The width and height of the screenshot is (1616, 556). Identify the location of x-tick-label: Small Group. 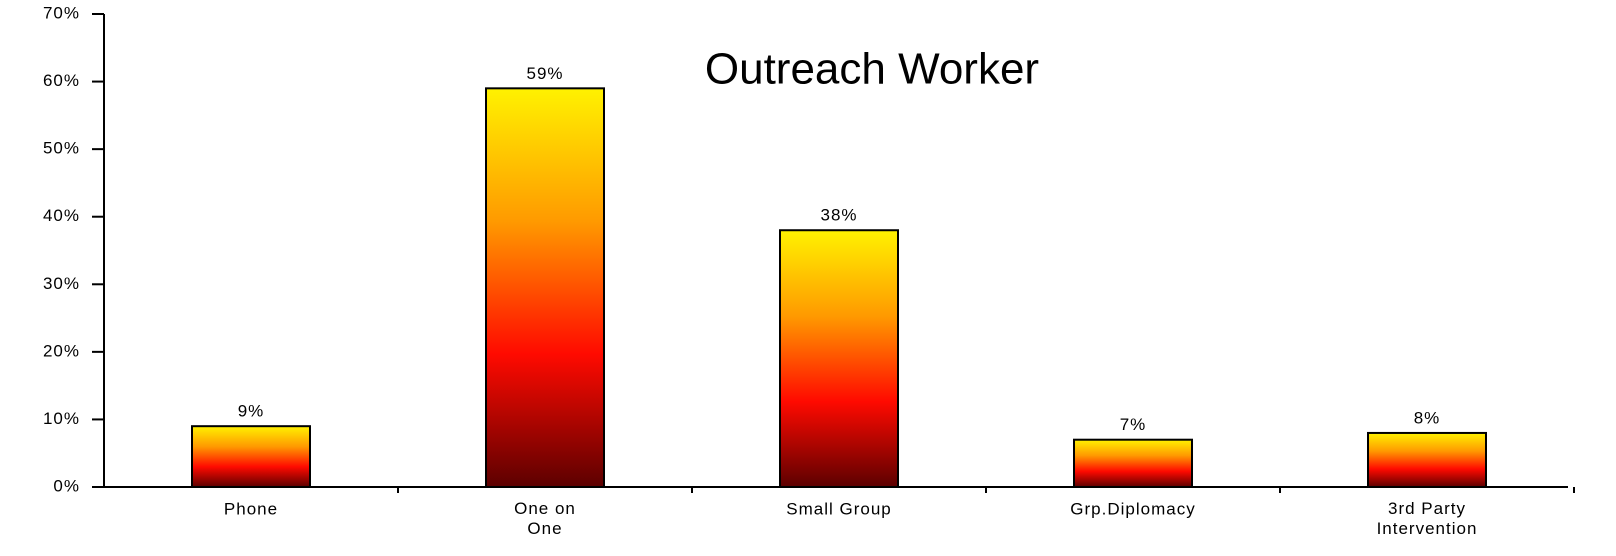
(838, 508).